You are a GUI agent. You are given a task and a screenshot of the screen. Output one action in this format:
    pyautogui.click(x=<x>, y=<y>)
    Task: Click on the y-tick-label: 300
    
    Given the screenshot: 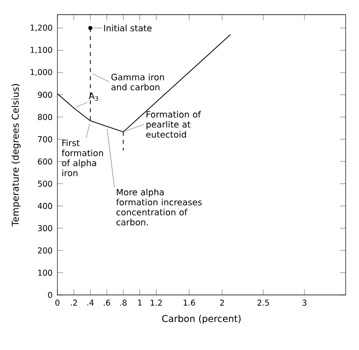 What is the action you would take?
    pyautogui.click(x=45, y=228)
    